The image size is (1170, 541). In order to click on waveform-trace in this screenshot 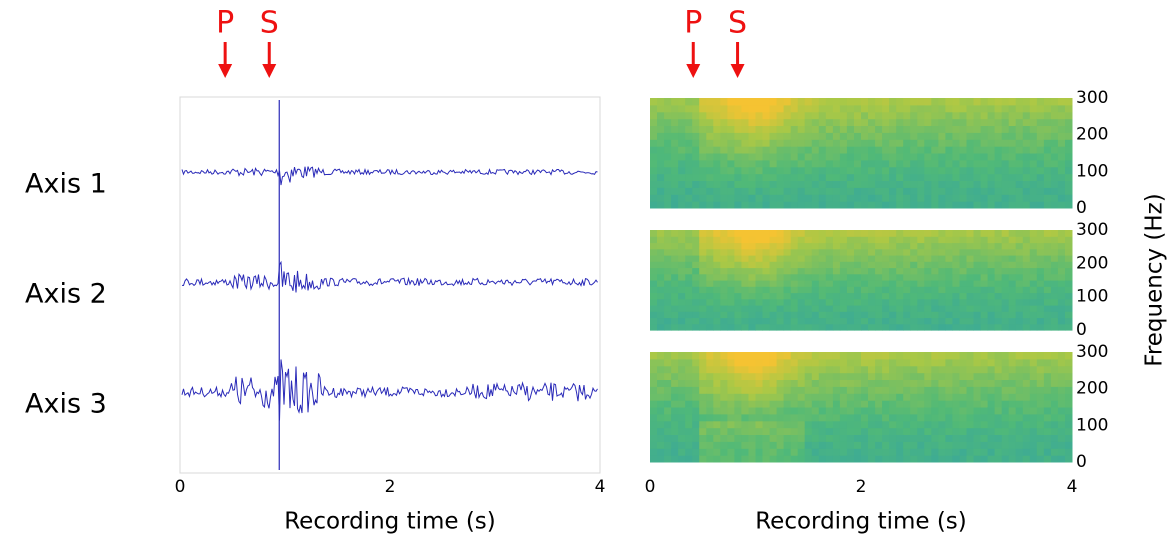, I will do `click(389, 276)`.